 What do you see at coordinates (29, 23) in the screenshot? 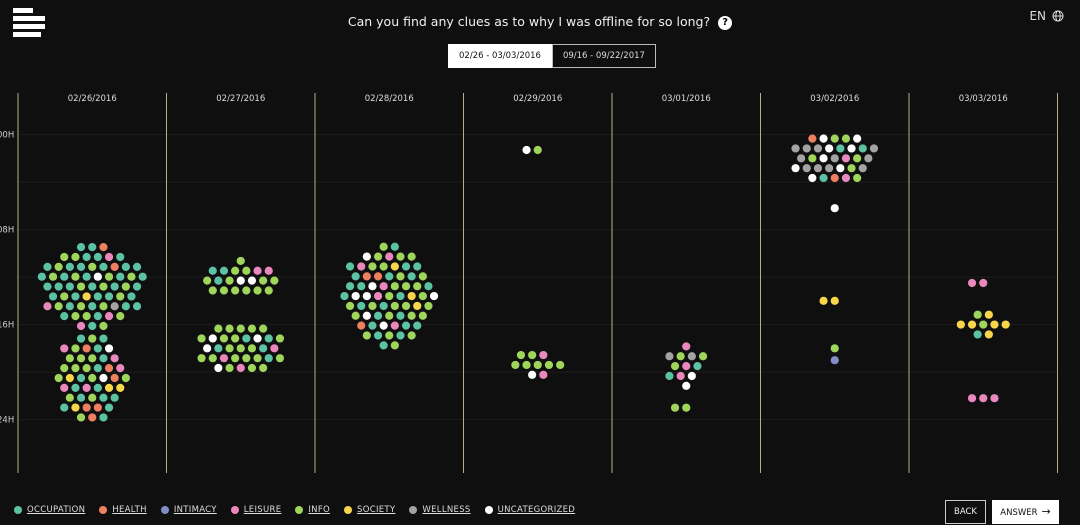
I see `menu-logo-icon` at bounding box center [29, 23].